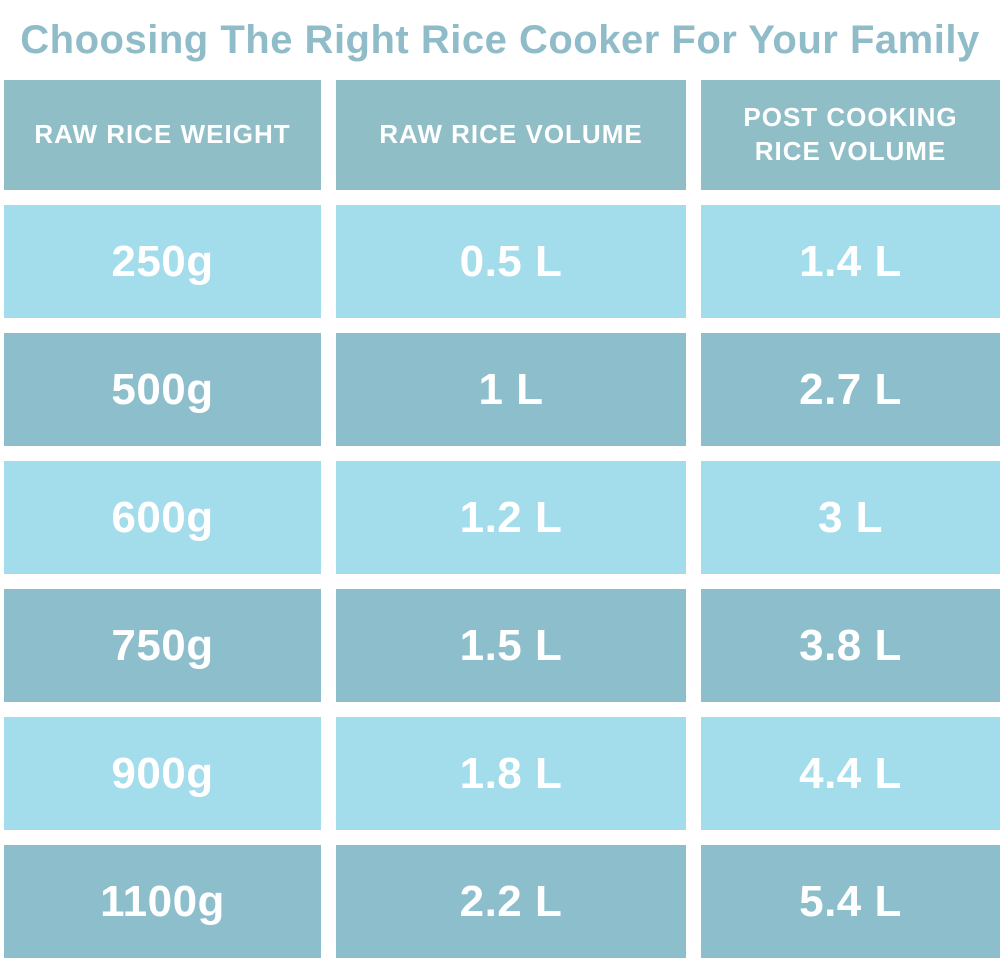  What do you see at coordinates (850, 901) in the screenshot?
I see `cooked-volume-cell: 5.4 L` at bounding box center [850, 901].